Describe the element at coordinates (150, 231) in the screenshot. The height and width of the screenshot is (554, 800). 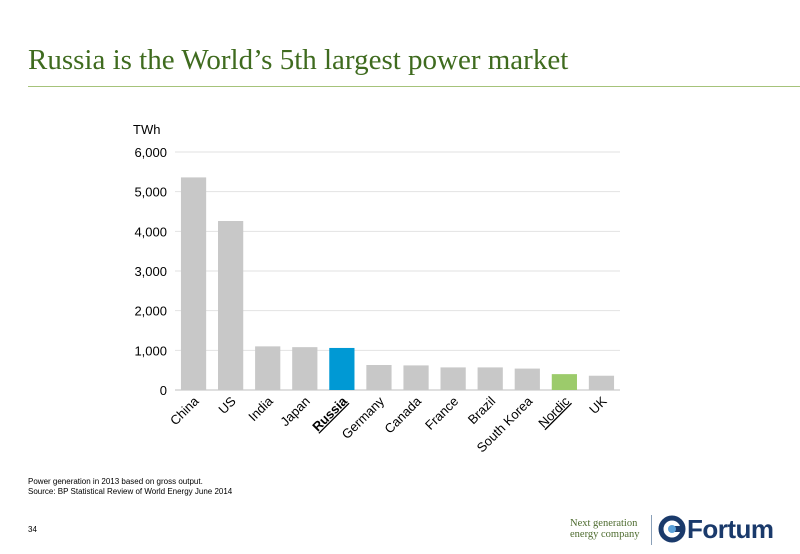
I see `y-tick-label: 4,000` at that location.